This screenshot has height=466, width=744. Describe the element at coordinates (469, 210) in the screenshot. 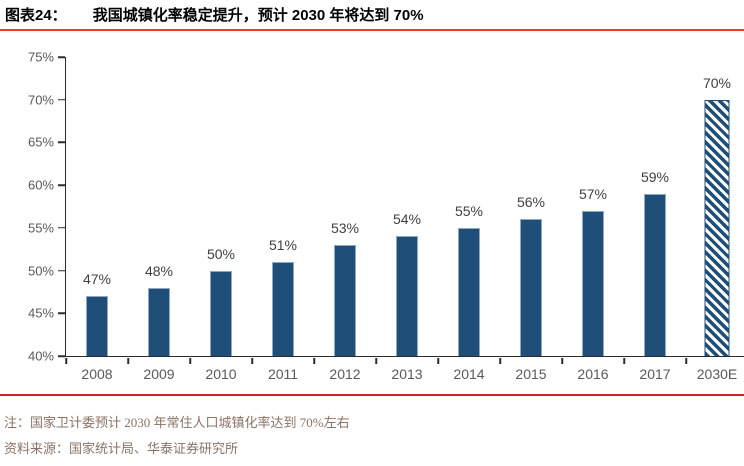

I see `bar-value-label: 55%` at that location.